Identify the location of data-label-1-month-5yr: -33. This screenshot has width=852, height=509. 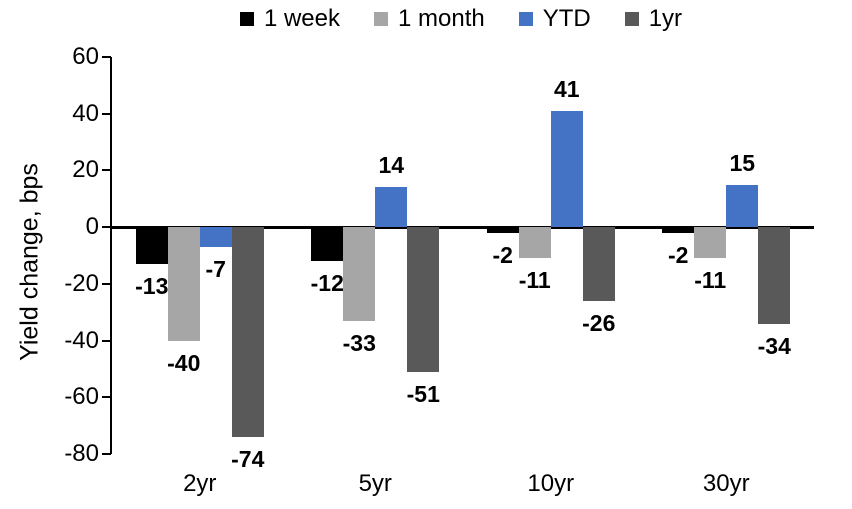
(359, 342).